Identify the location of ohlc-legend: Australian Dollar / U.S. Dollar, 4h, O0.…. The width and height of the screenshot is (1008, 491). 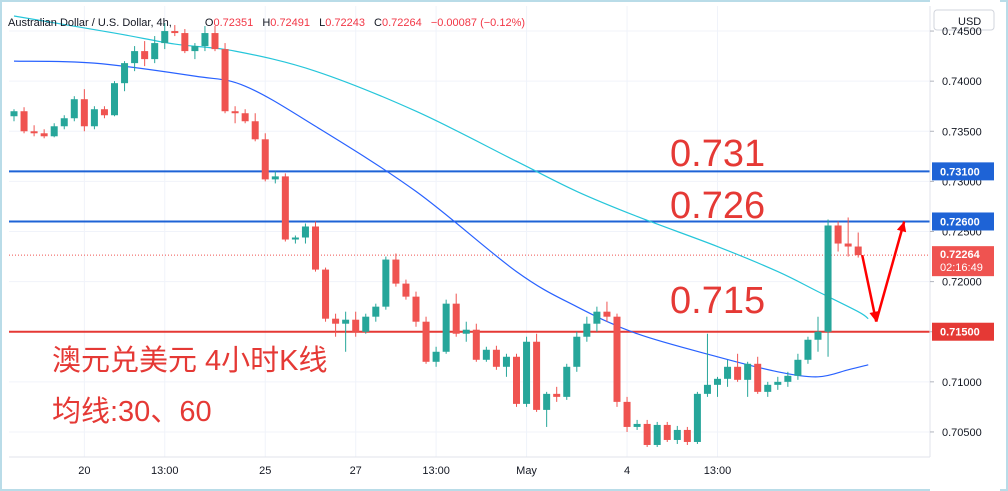
(269, 23).